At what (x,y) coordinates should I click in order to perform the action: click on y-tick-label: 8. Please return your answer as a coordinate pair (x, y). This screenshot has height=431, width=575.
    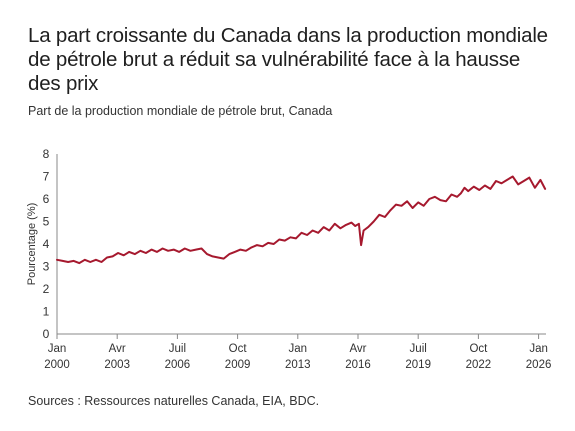
    Looking at the image, I should click on (46, 154).